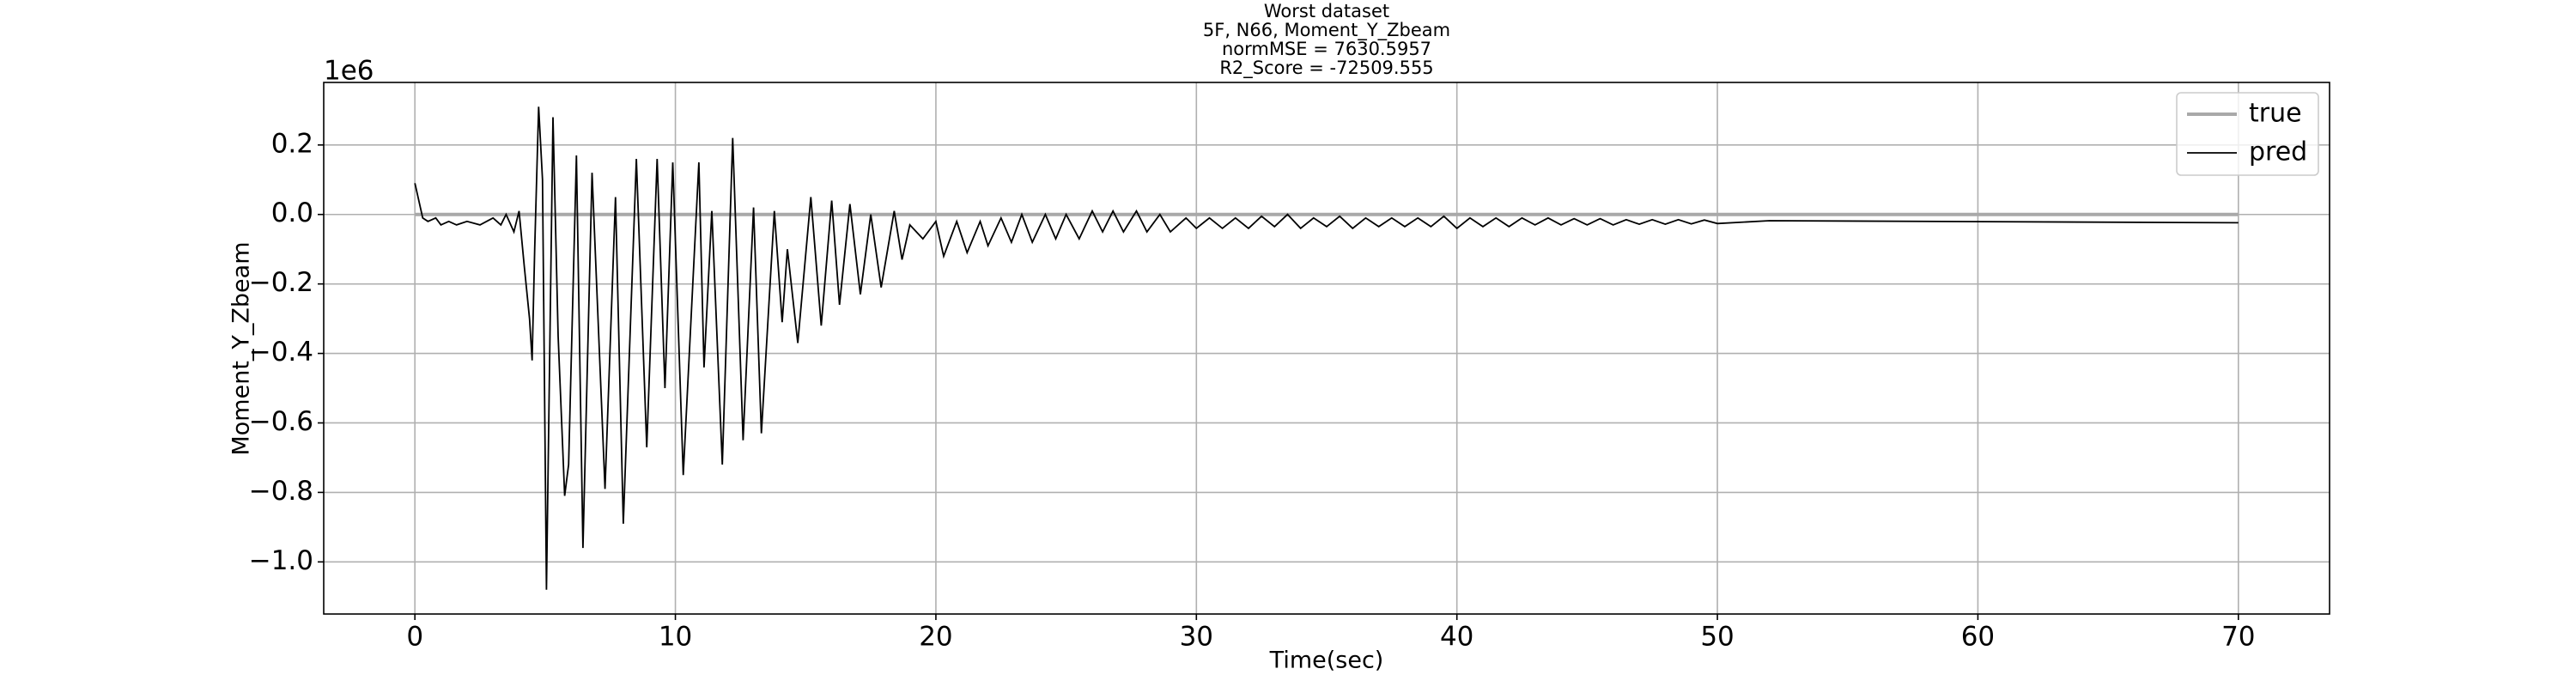 The image size is (2576, 687). Describe the element at coordinates (936, 637) in the screenshot. I see `x-tick-label: 20` at that location.